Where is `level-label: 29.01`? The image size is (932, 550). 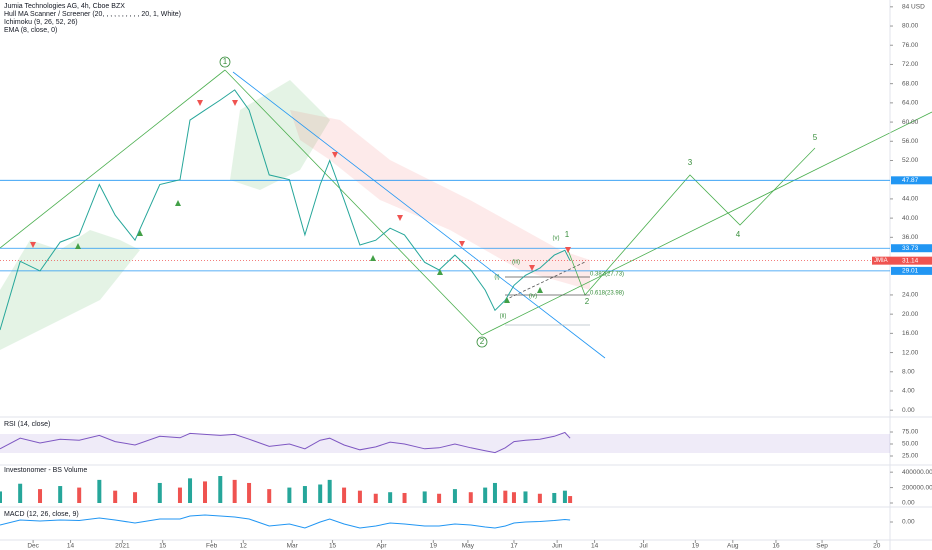 level-label: 29.01 is located at coordinates (910, 271).